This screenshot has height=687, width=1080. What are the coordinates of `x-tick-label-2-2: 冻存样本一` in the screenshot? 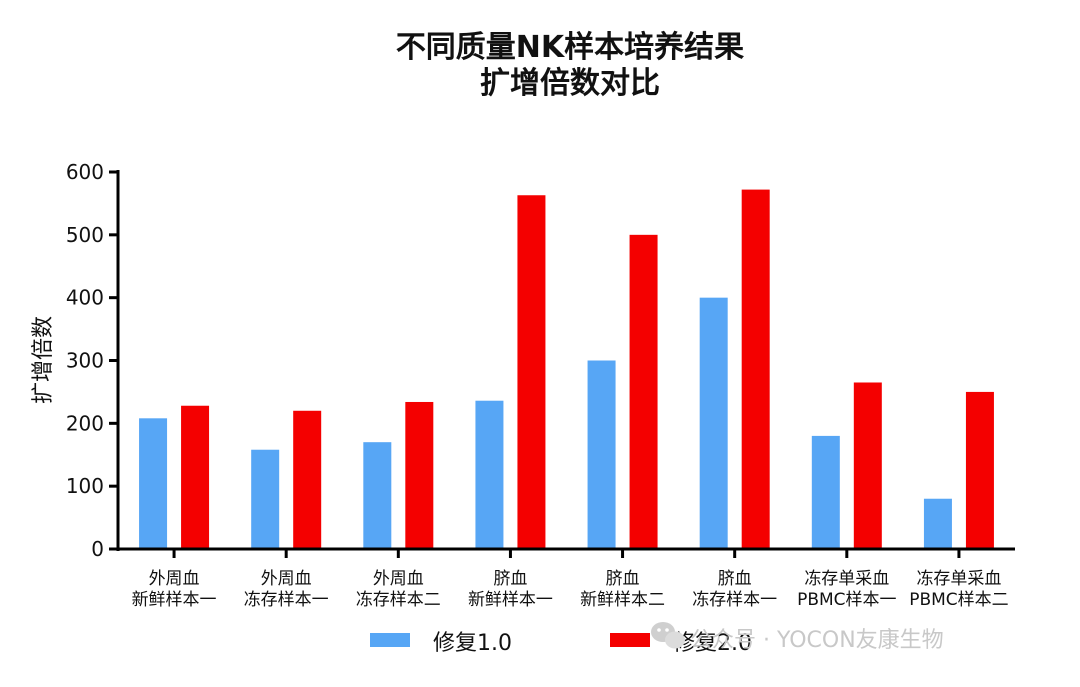 It's located at (286, 600).